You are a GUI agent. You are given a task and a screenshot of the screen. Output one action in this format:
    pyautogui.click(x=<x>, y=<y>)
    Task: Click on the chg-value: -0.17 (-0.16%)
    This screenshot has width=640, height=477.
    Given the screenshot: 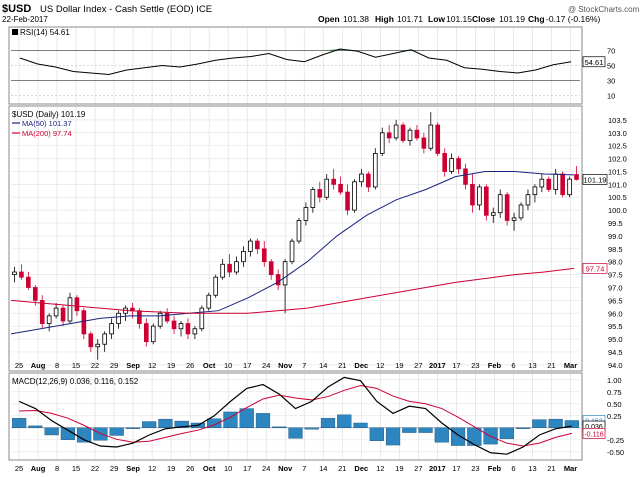 What is the action you would take?
    pyautogui.click(x=573, y=19)
    